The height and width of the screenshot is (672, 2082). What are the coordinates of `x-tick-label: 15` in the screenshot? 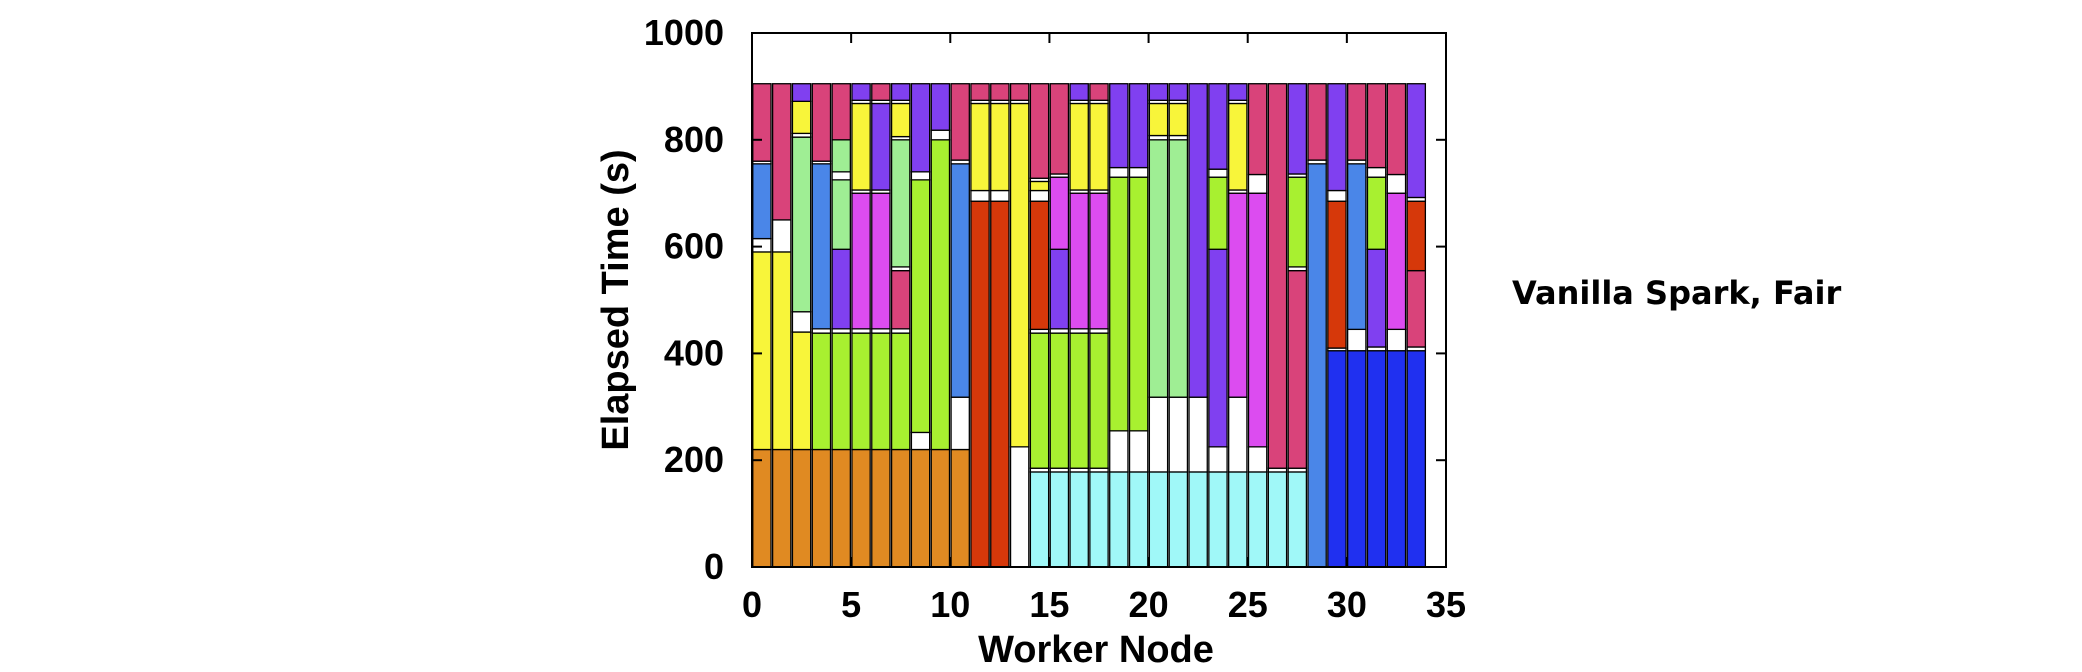 It's located at (1049, 604).